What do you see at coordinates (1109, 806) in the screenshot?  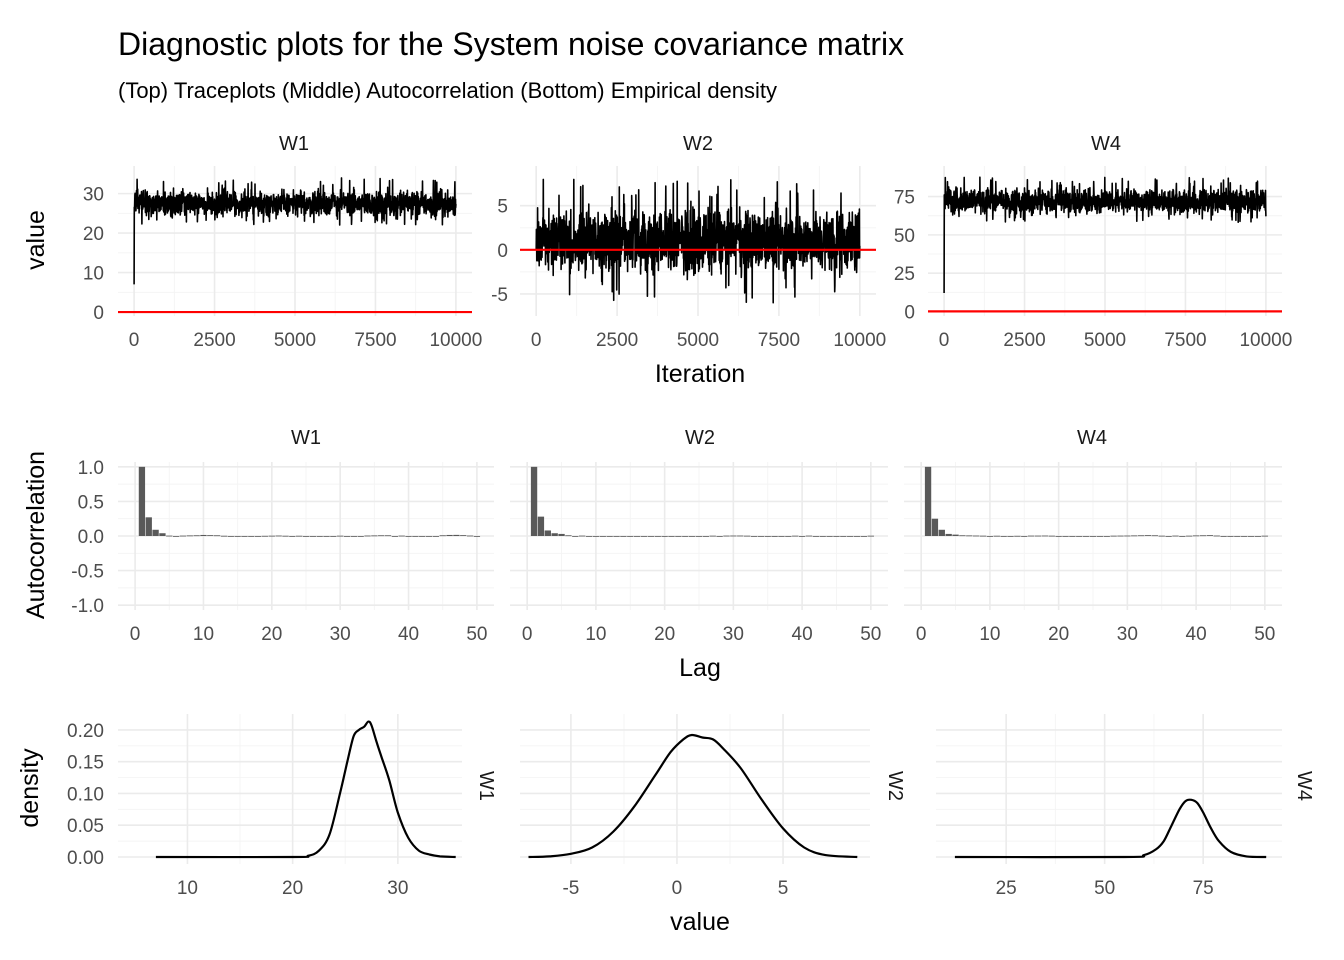 I see `density-panel-w4: 25 50 75` at bounding box center [1109, 806].